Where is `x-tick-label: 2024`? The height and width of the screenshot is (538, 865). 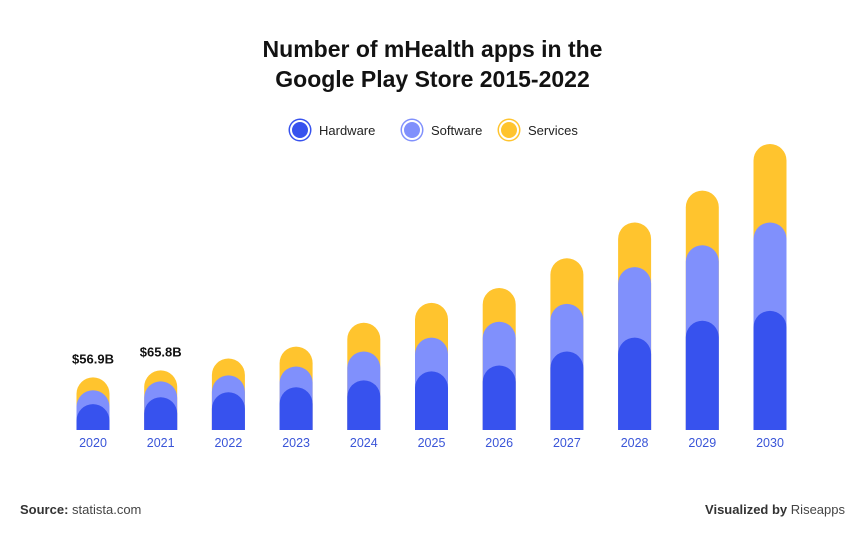
x-tick-label: 2024 is located at coordinates (364, 443).